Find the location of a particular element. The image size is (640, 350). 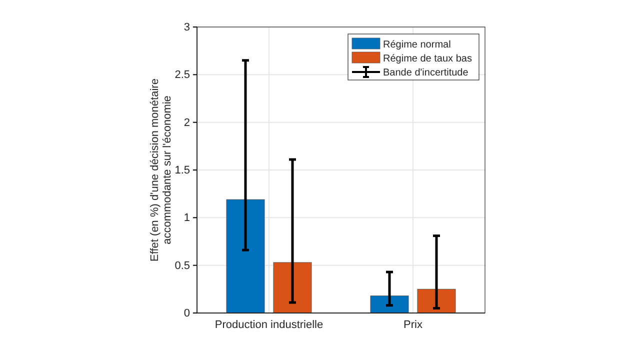

y-tick-label: 1.5 is located at coordinates (182, 170).